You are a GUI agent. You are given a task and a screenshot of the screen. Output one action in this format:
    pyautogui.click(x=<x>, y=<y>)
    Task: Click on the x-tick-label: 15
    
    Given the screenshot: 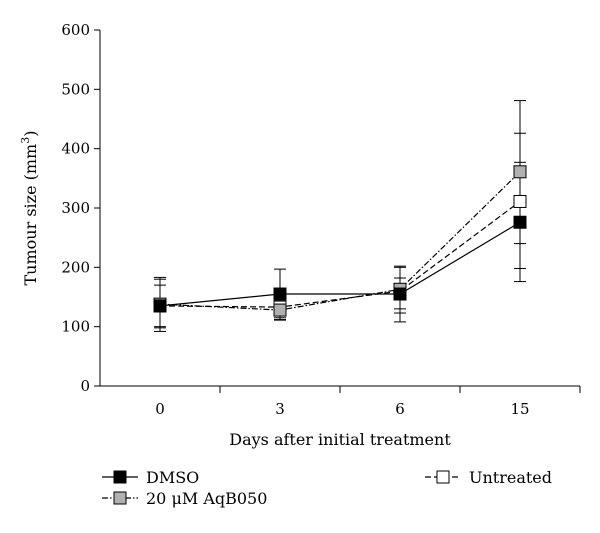 What is the action you would take?
    pyautogui.click(x=519, y=409)
    